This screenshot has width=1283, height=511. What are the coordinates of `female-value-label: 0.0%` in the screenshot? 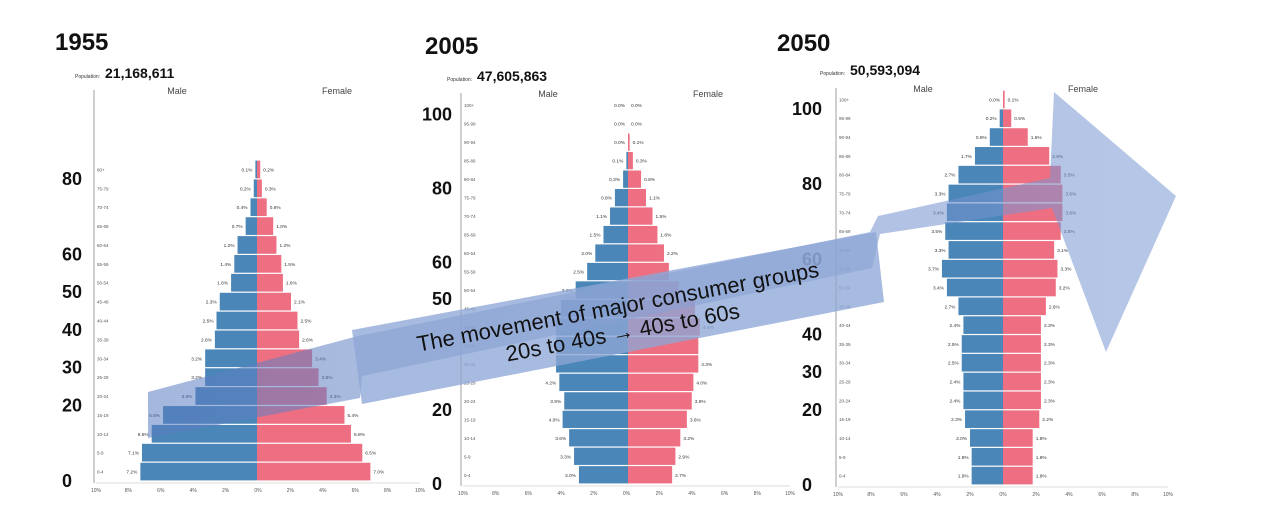 It's located at (637, 106).